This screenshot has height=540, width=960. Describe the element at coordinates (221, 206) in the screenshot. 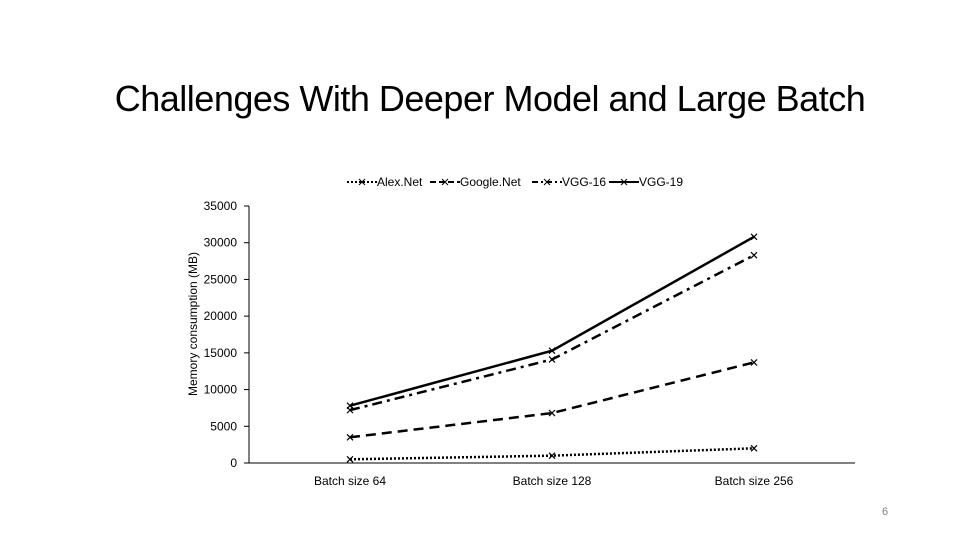

I see `y-tick-label: 35000` at that location.